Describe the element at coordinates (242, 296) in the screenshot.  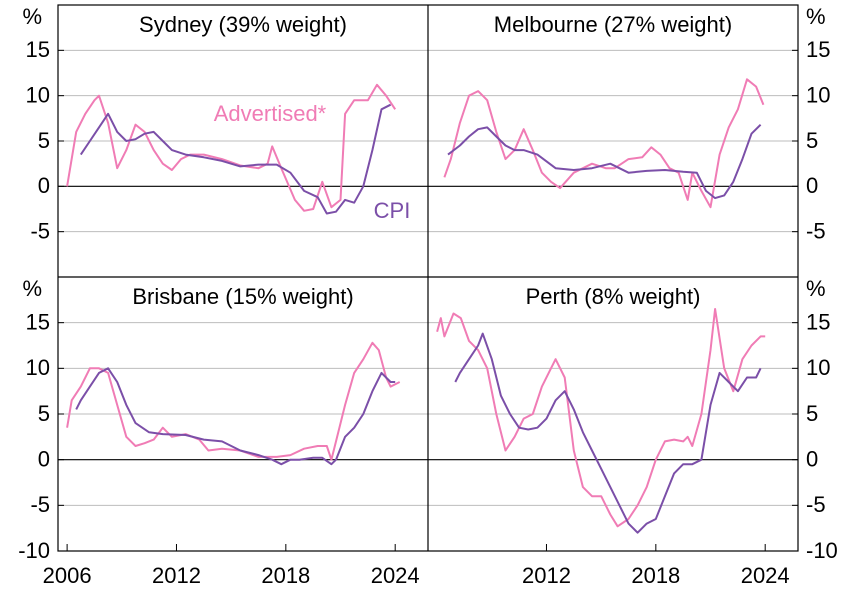
I see `panel-title: Brisbane (15% weight)` at that location.